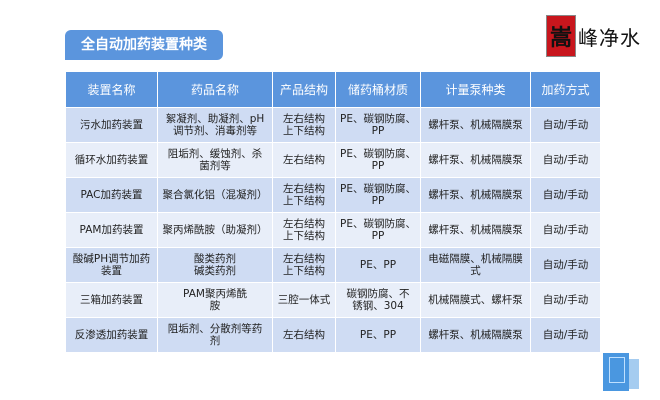  I want to click on table-cell: PAM加药装置, so click(111, 230).